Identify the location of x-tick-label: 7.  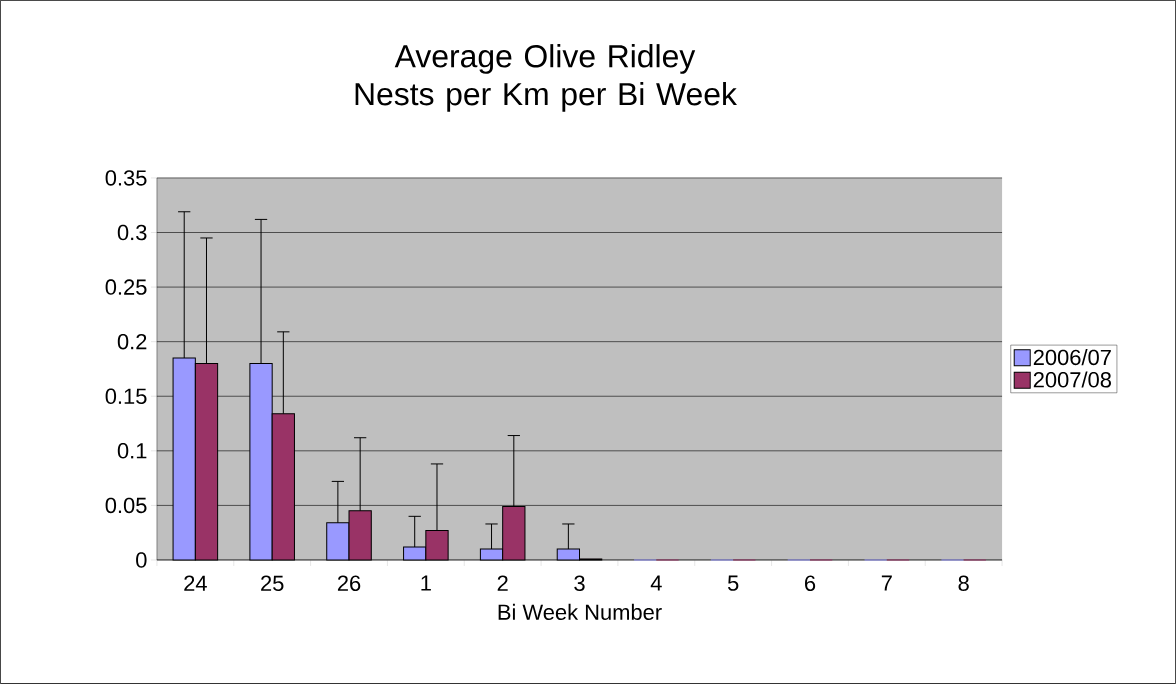
(886, 583).